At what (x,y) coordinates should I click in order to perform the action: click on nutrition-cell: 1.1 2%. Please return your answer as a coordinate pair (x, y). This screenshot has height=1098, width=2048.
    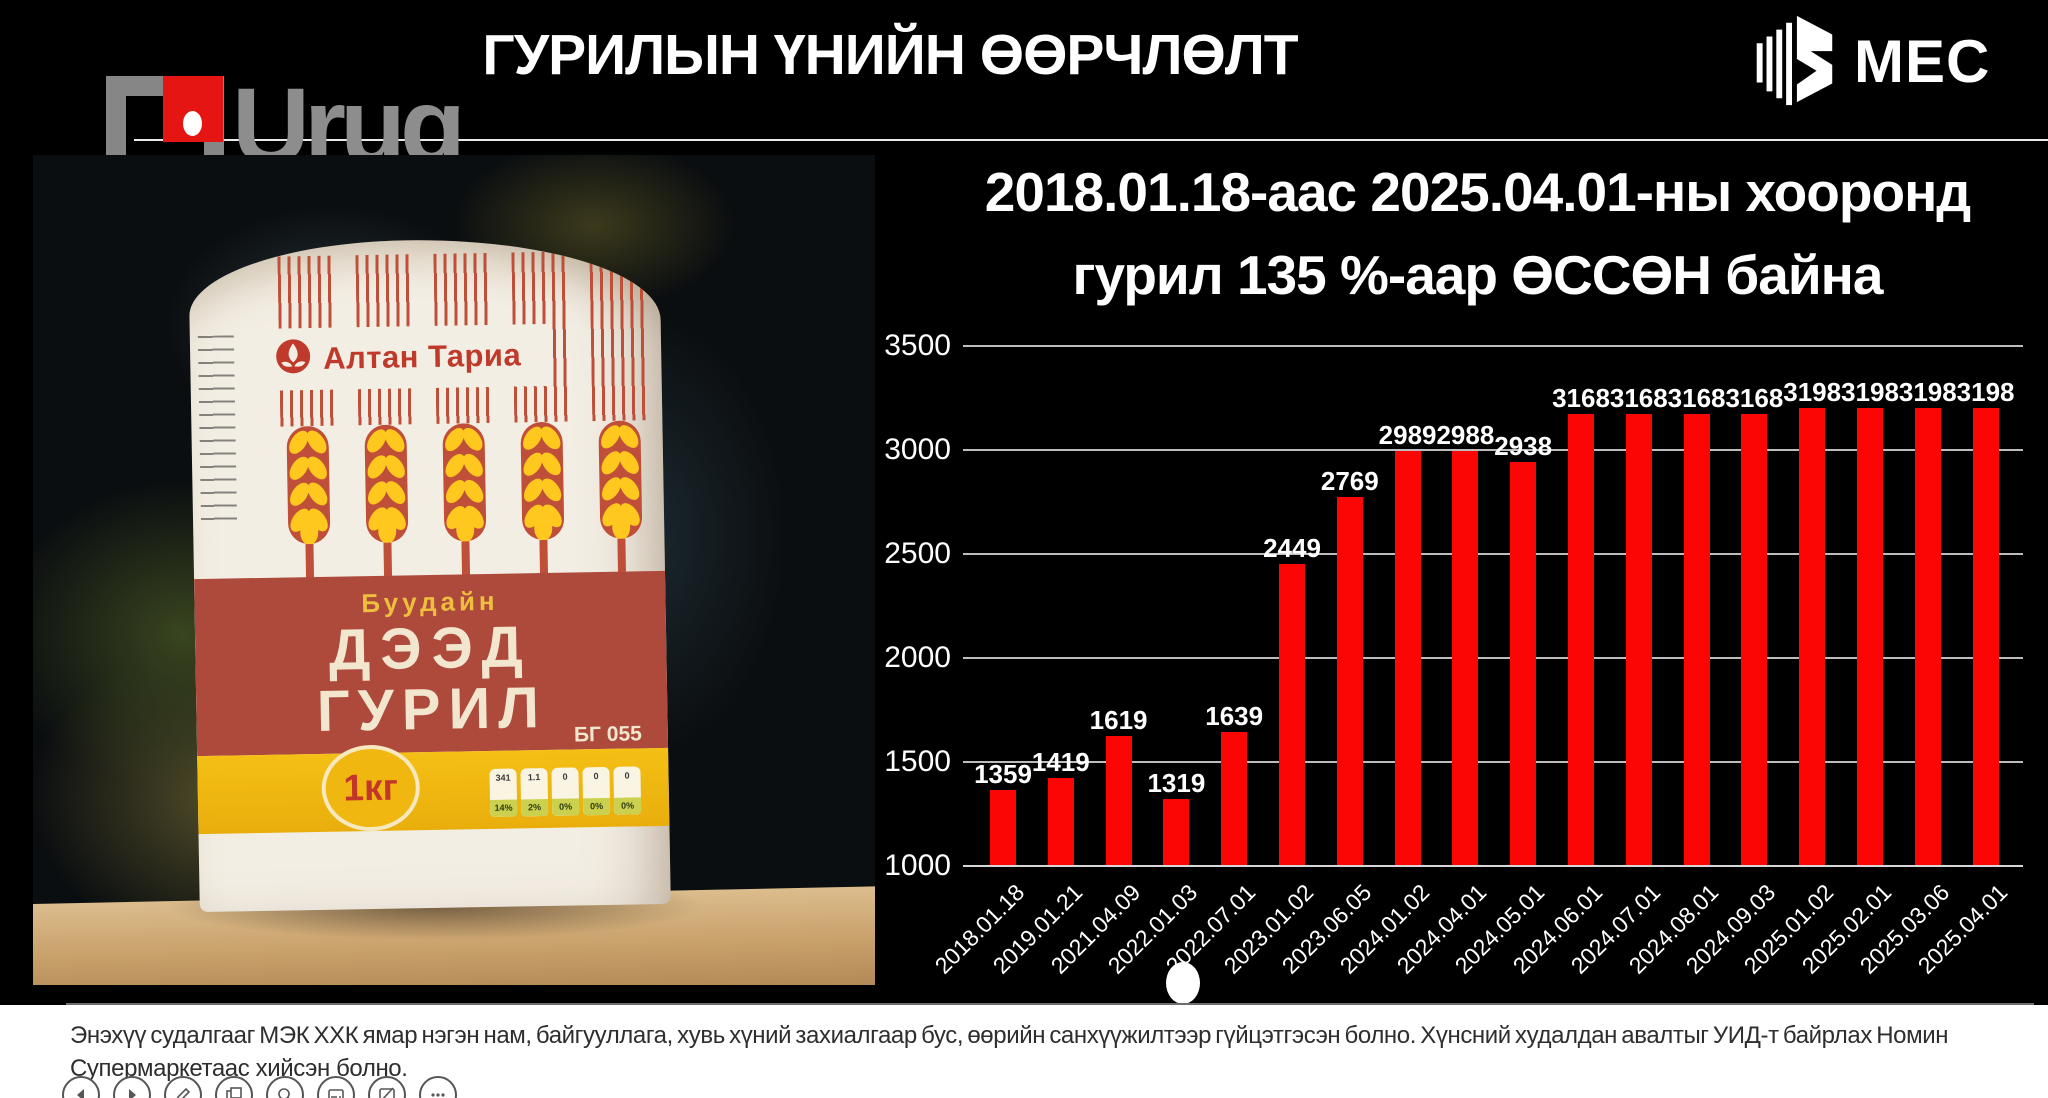
    Looking at the image, I should click on (534, 792).